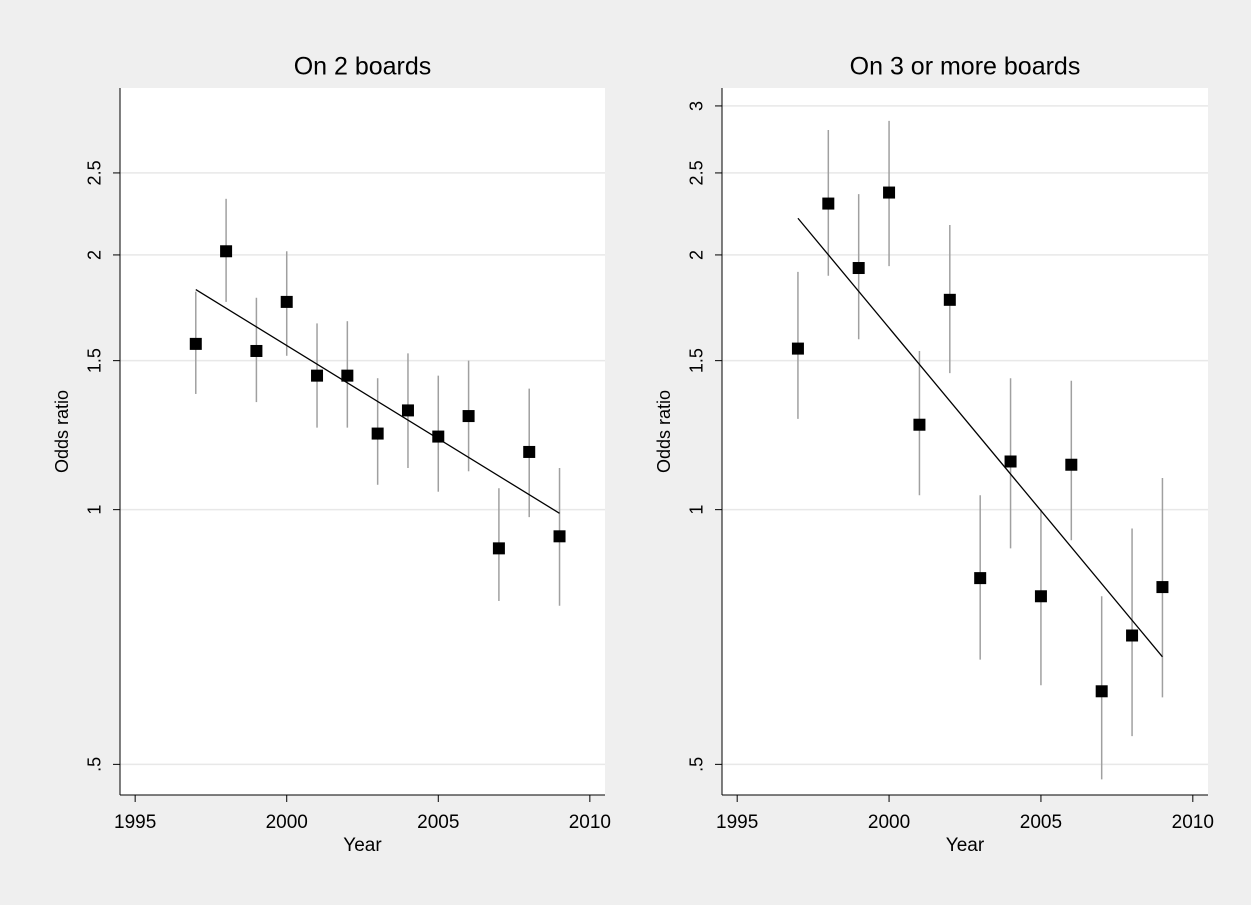  I want to click on y-tick-label: 3, so click(697, 106).